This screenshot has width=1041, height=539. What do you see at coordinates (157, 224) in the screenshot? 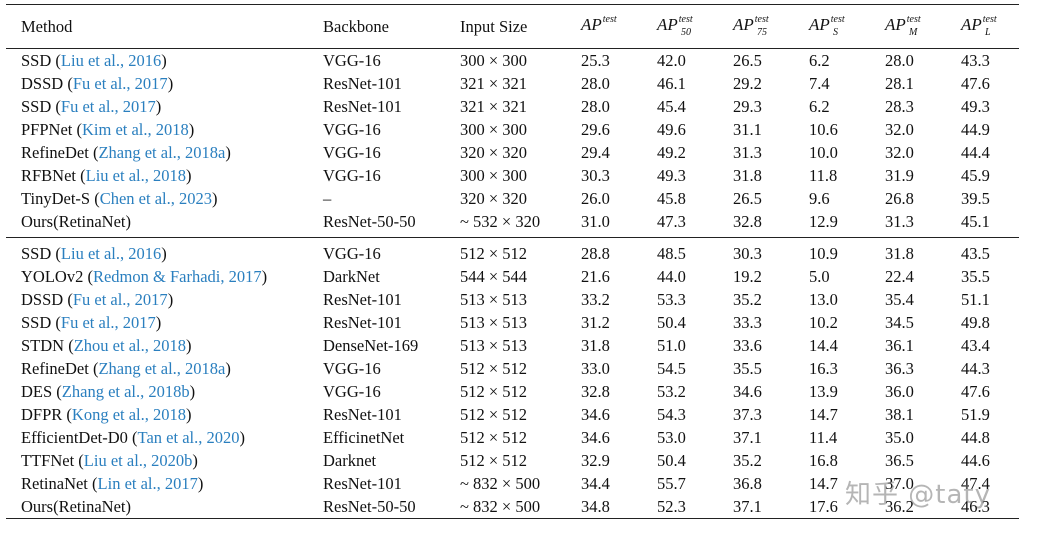
I see `method-cell: Ours(RetinaNet)` at bounding box center [157, 224].